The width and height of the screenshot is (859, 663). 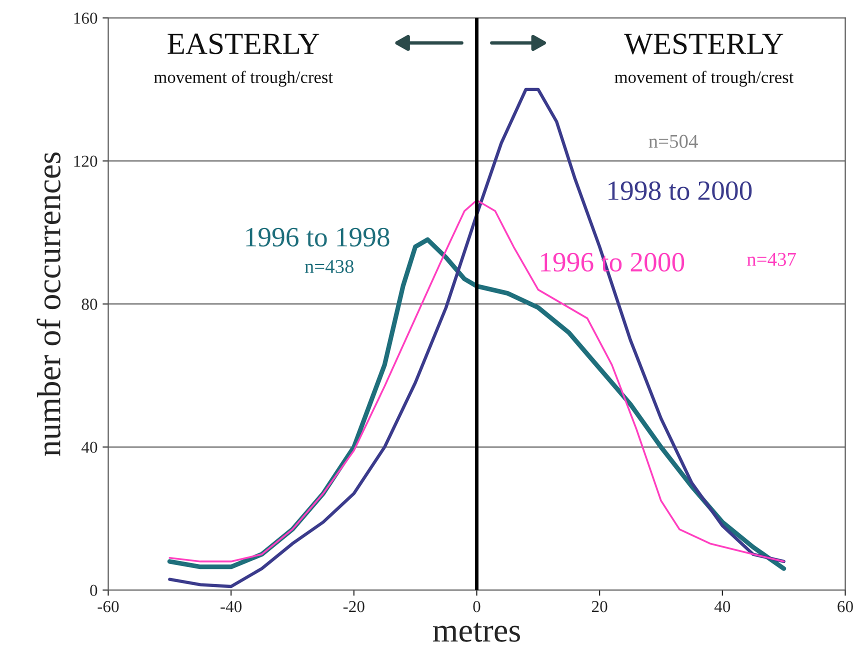 What do you see at coordinates (90, 304) in the screenshot?
I see `y-tick-label: 80` at bounding box center [90, 304].